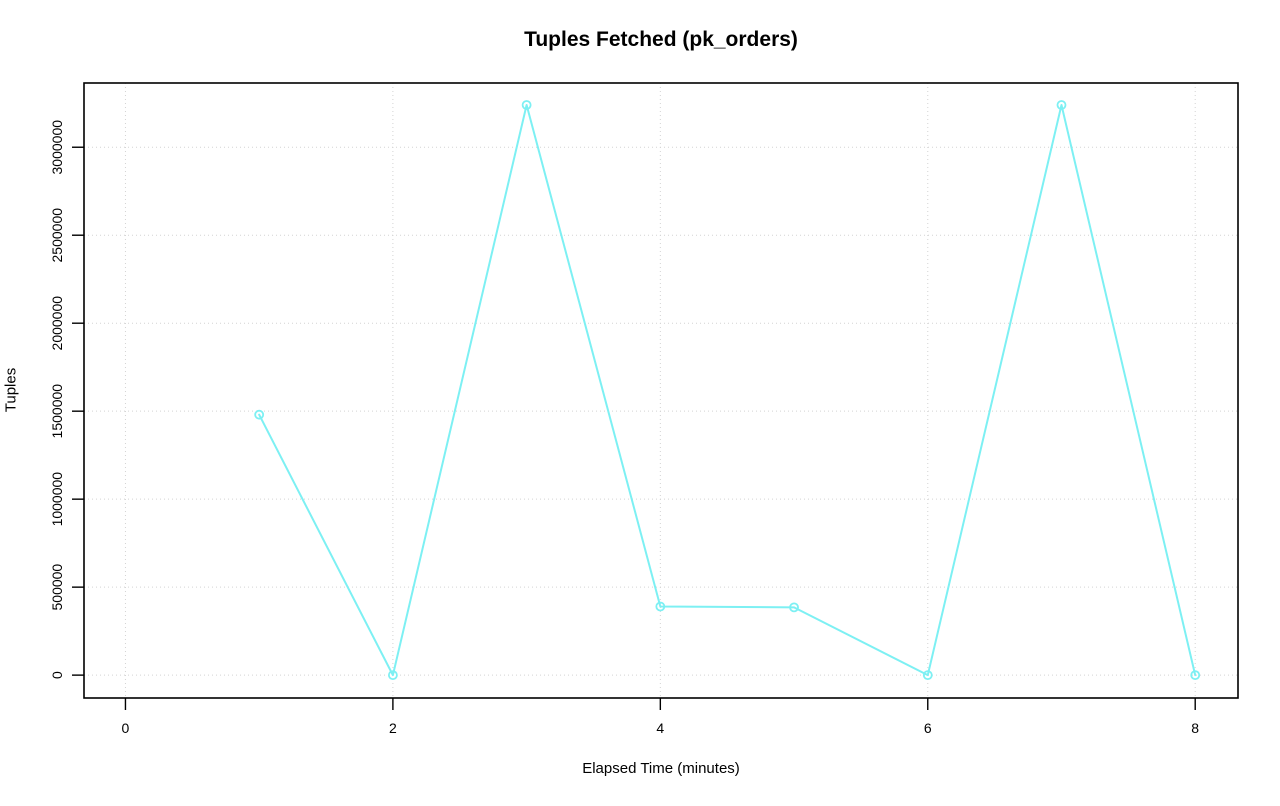  Describe the element at coordinates (11, 390) in the screenshot. I see `y-axis-label: Tuples` at that location.